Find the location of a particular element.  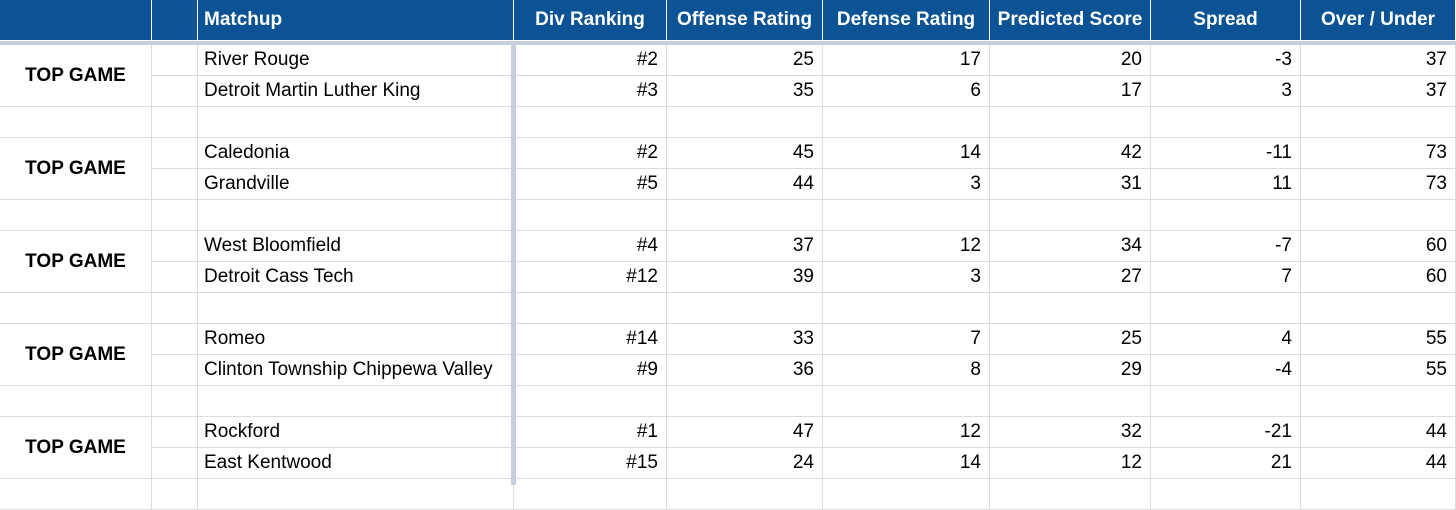

header-offense-rating: Offense Rating is located at coordinates (745, 20).